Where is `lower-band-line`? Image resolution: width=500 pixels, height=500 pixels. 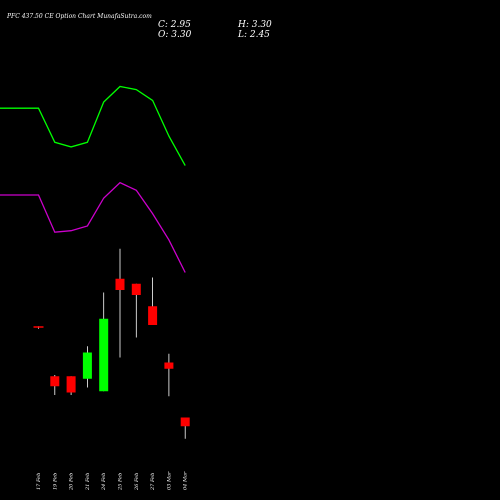 lower-band-line is located at coordinates (93, 227).